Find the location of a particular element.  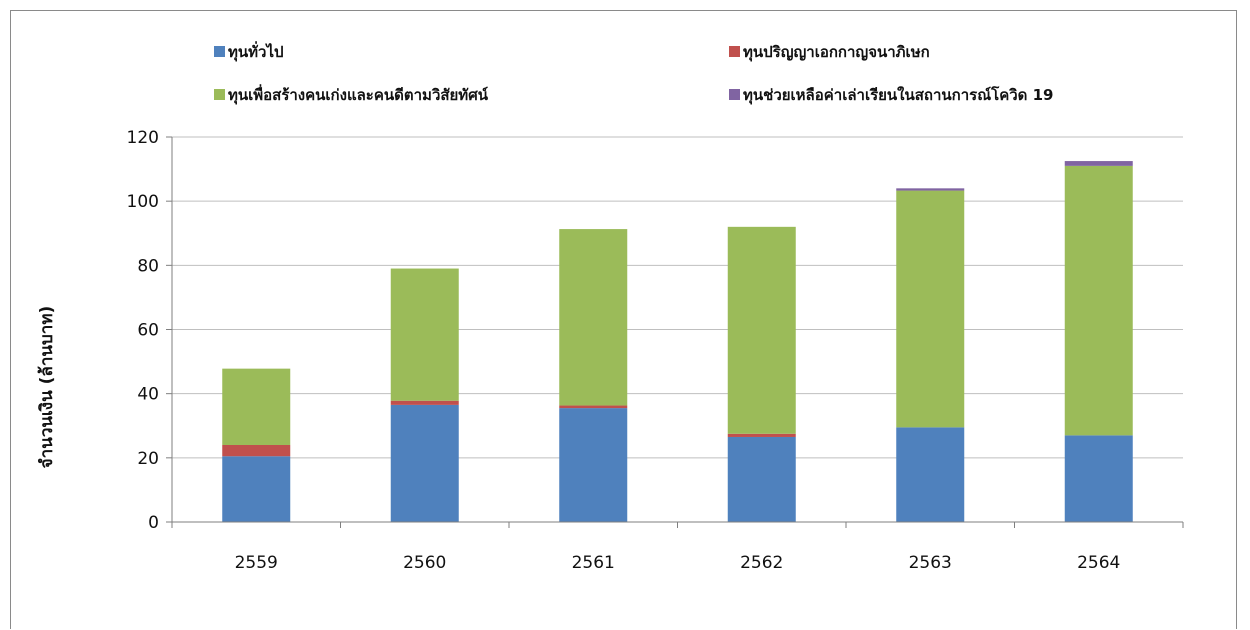

legend-item-1: ทุนทั่วไป is located at coordinates (249, 51).